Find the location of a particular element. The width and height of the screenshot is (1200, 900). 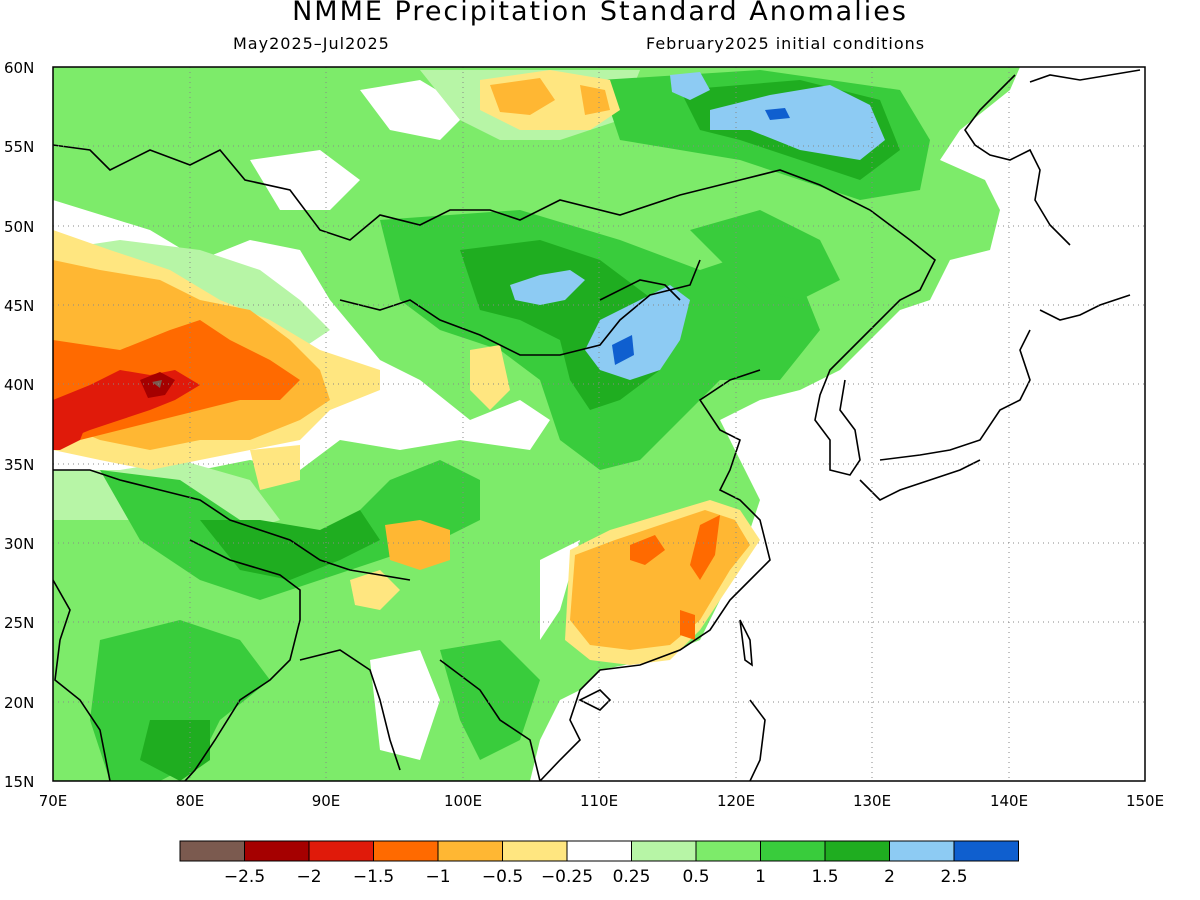

lon-label: 70E is located at coordinates (53, 801).